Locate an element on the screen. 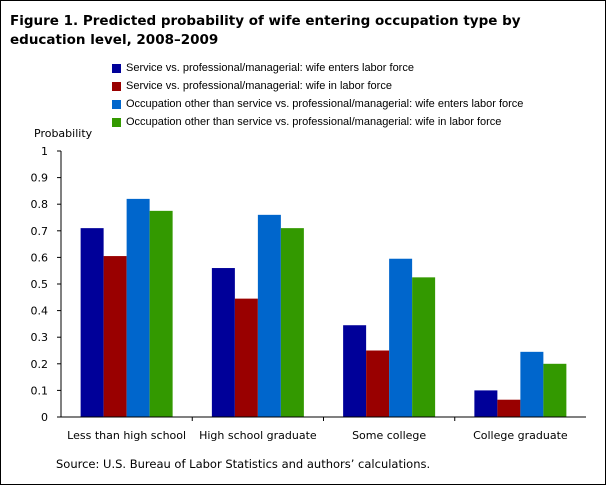  bar-series-4-high-school-graduate is located at coordinates (292, 322).